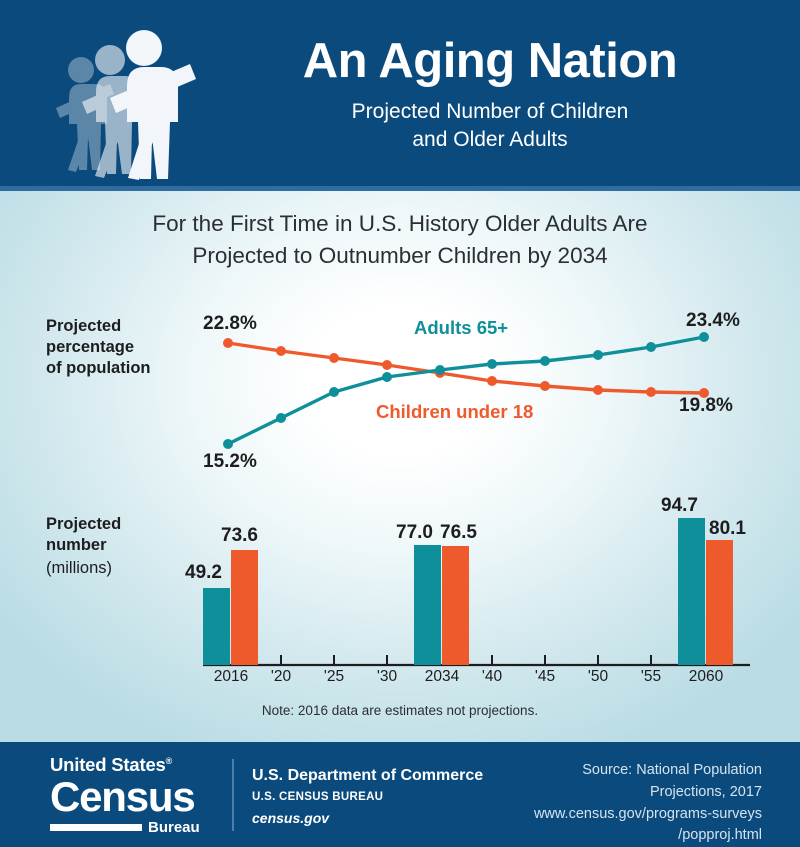 This screenshot has width=800, height=847. I want to click on tick-label-2034: 2034, so click(442, 676).